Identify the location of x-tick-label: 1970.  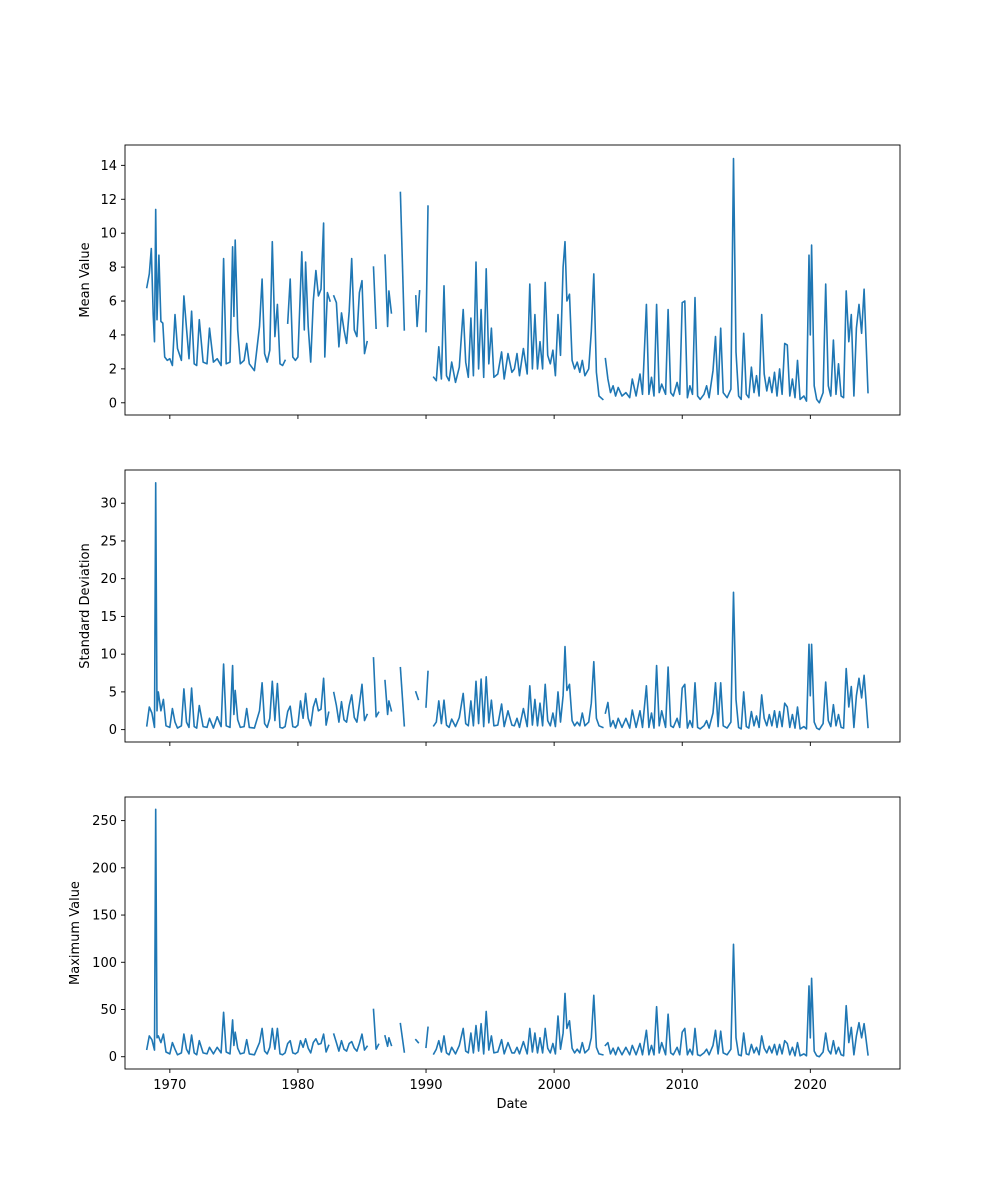
(169, 1085).